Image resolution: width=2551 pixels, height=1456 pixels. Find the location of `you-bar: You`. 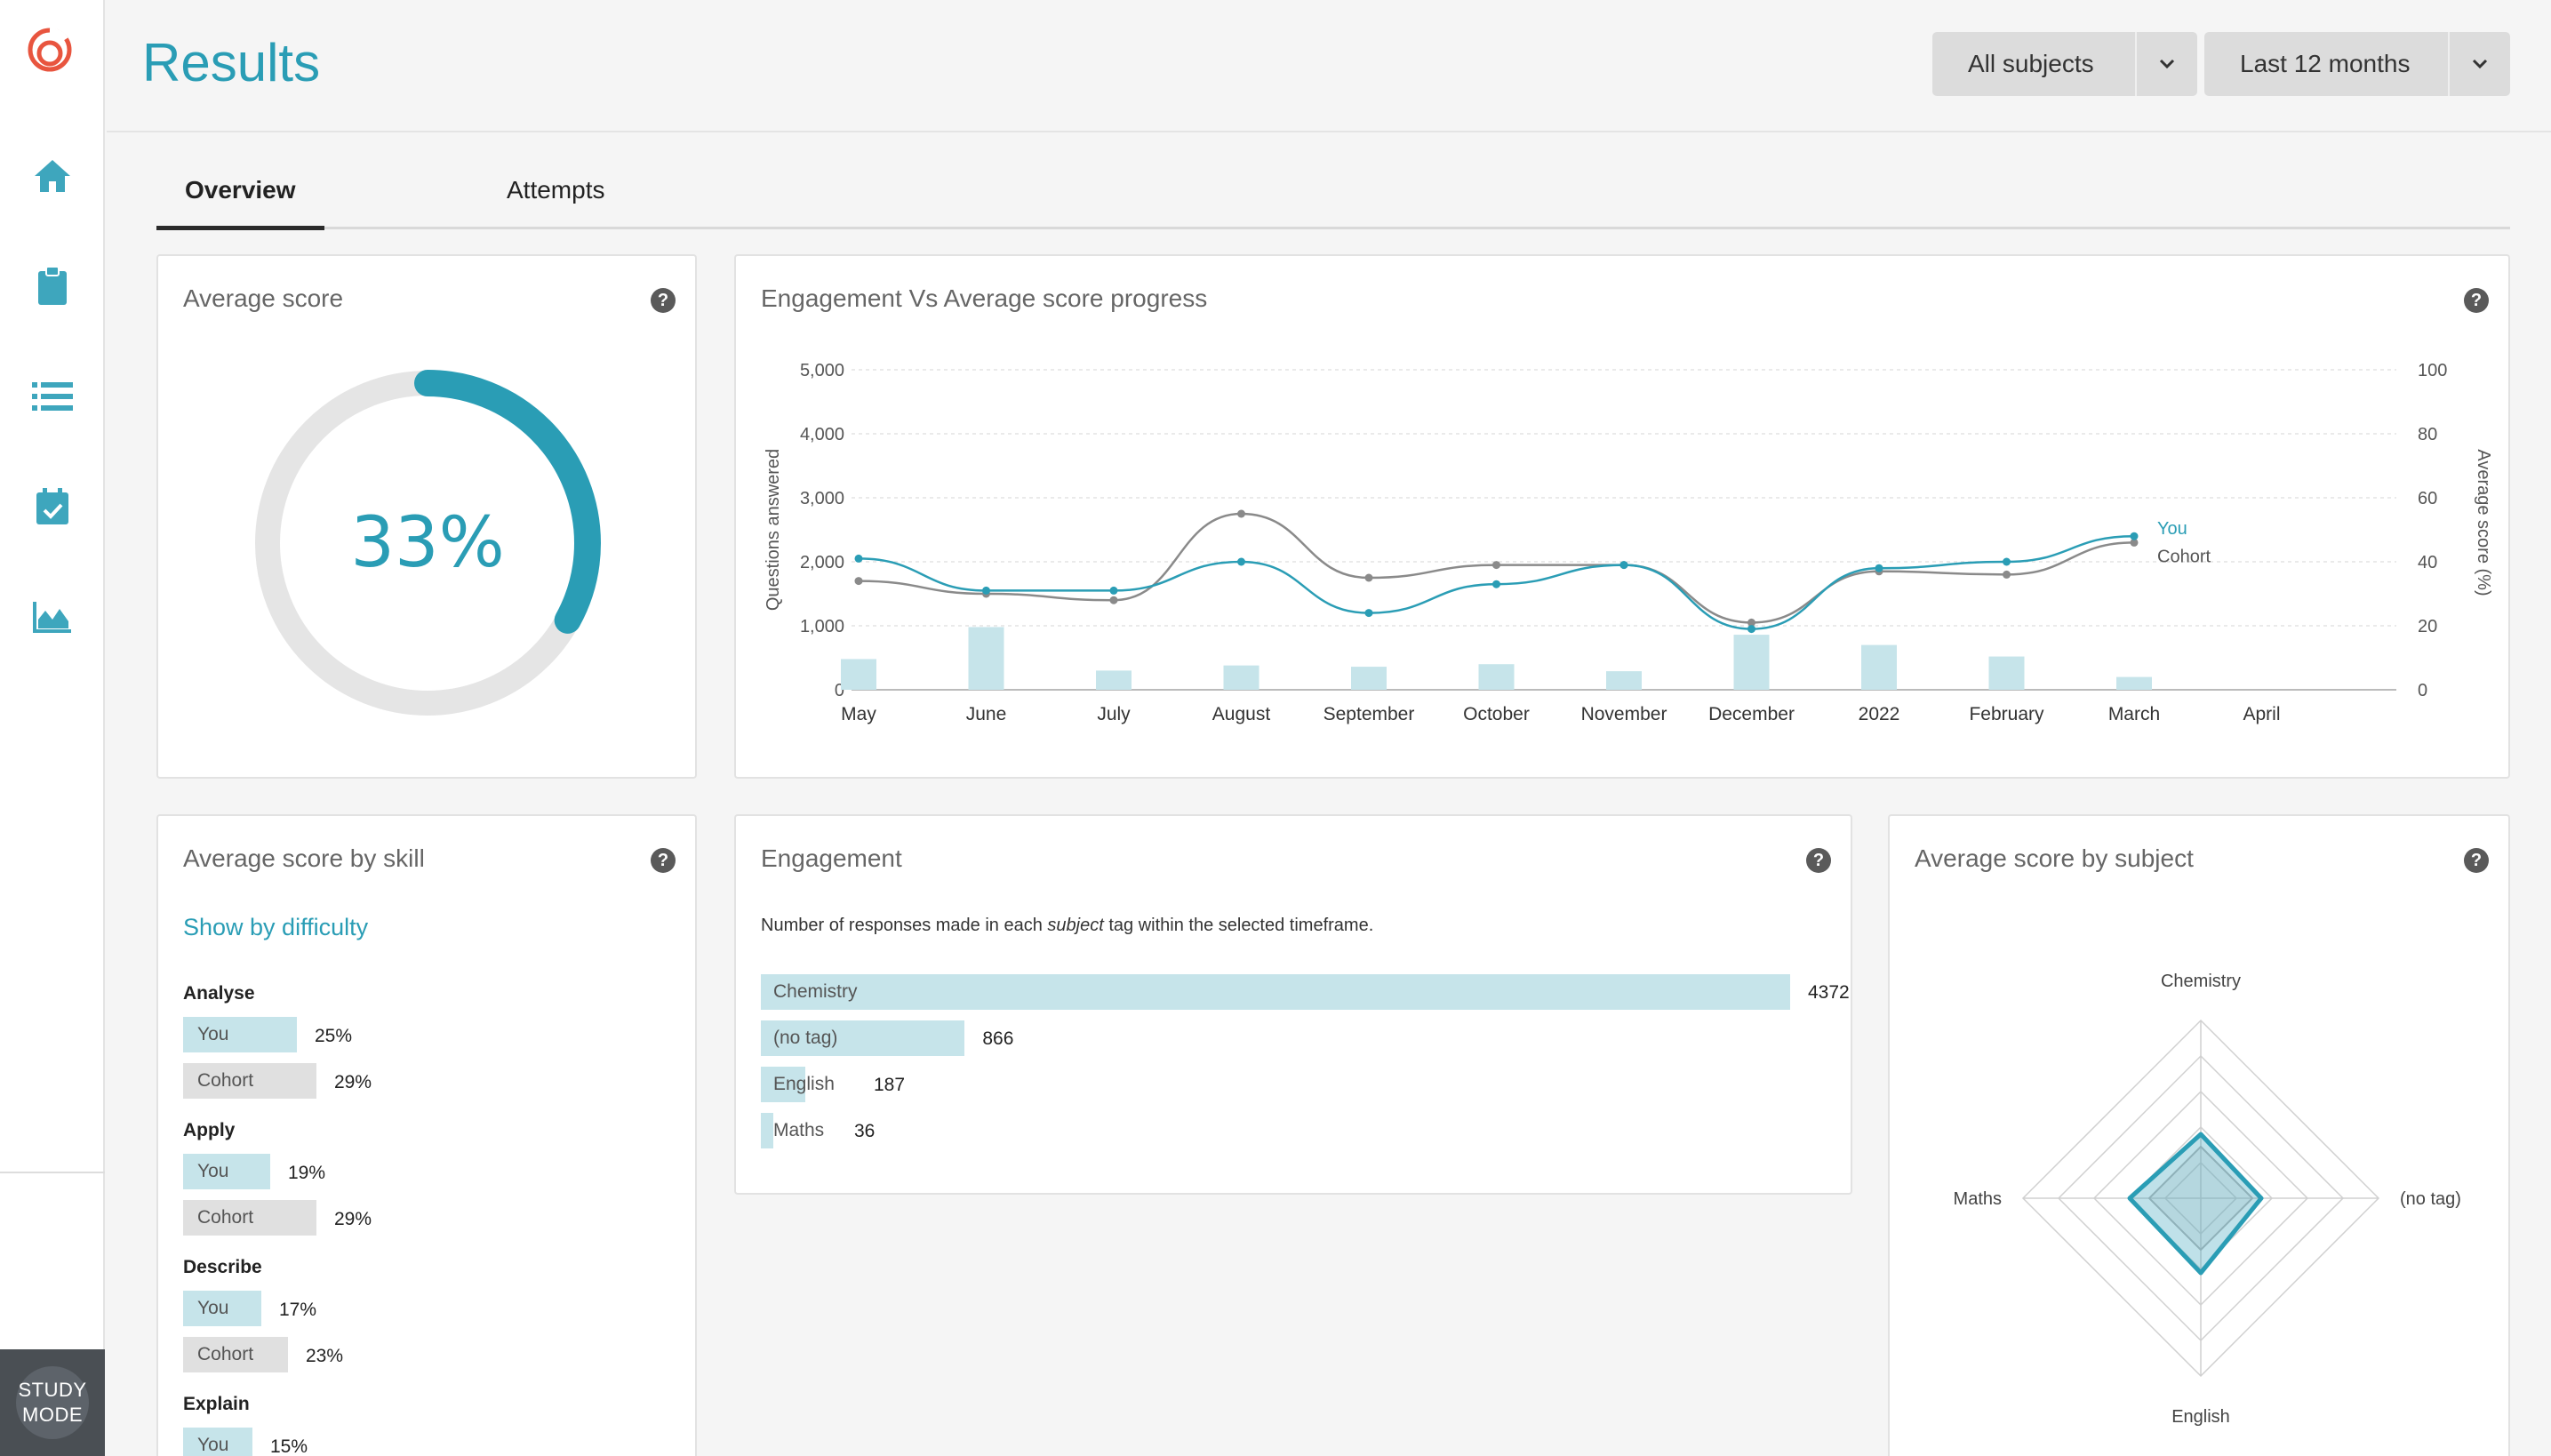

you-bar: You is located at coordinates (222, 1308).